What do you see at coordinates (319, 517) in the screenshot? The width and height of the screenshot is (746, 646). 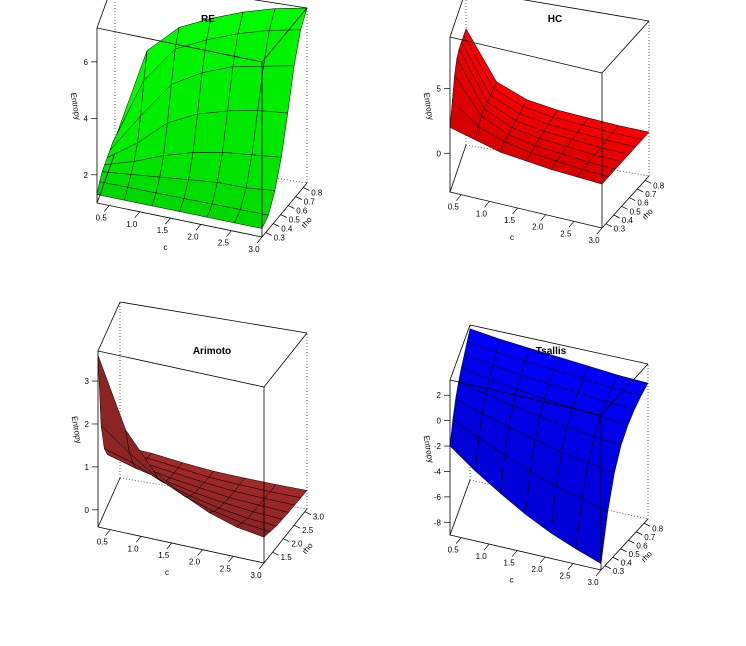 I see `y-tick-label: 3.0` at bounding box center [319, 517].